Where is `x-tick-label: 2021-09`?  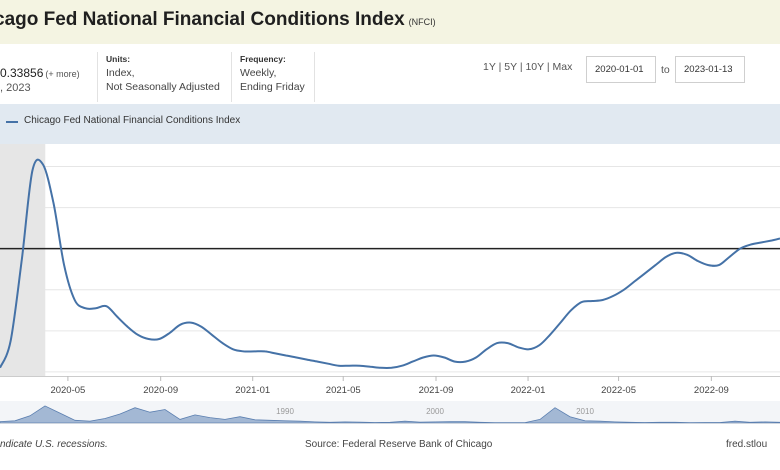
x-tick-label: 2021-09 is located at coordinates (436, 390).